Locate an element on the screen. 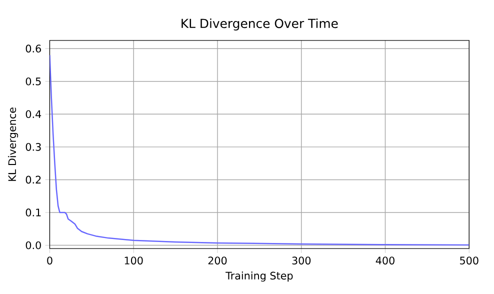  x-axis-title: Training Step is located at coordinates (259, 277).